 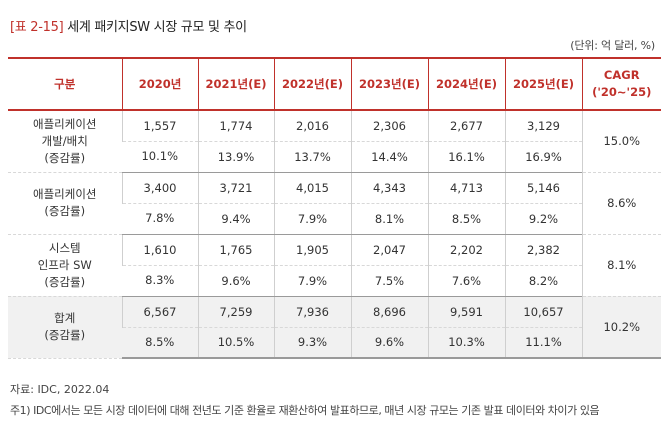 I want to click on value-cell: 5,146, so click(x=543, y=188).